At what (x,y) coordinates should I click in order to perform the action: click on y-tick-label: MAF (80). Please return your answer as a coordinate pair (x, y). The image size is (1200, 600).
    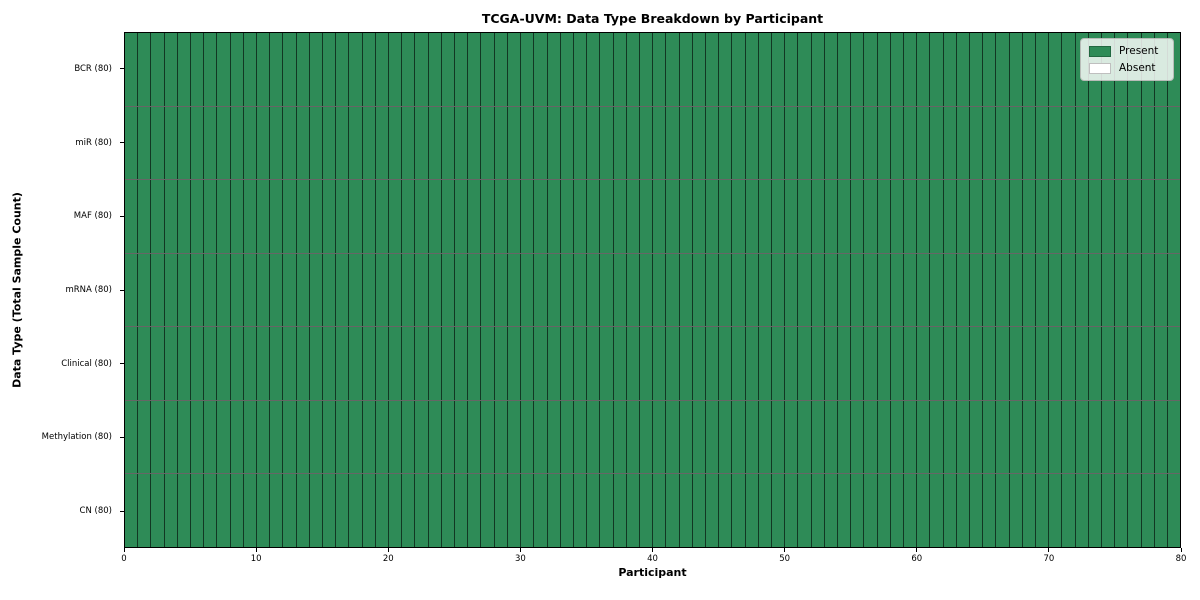
    Looking at the image, I should click on (92, 216).